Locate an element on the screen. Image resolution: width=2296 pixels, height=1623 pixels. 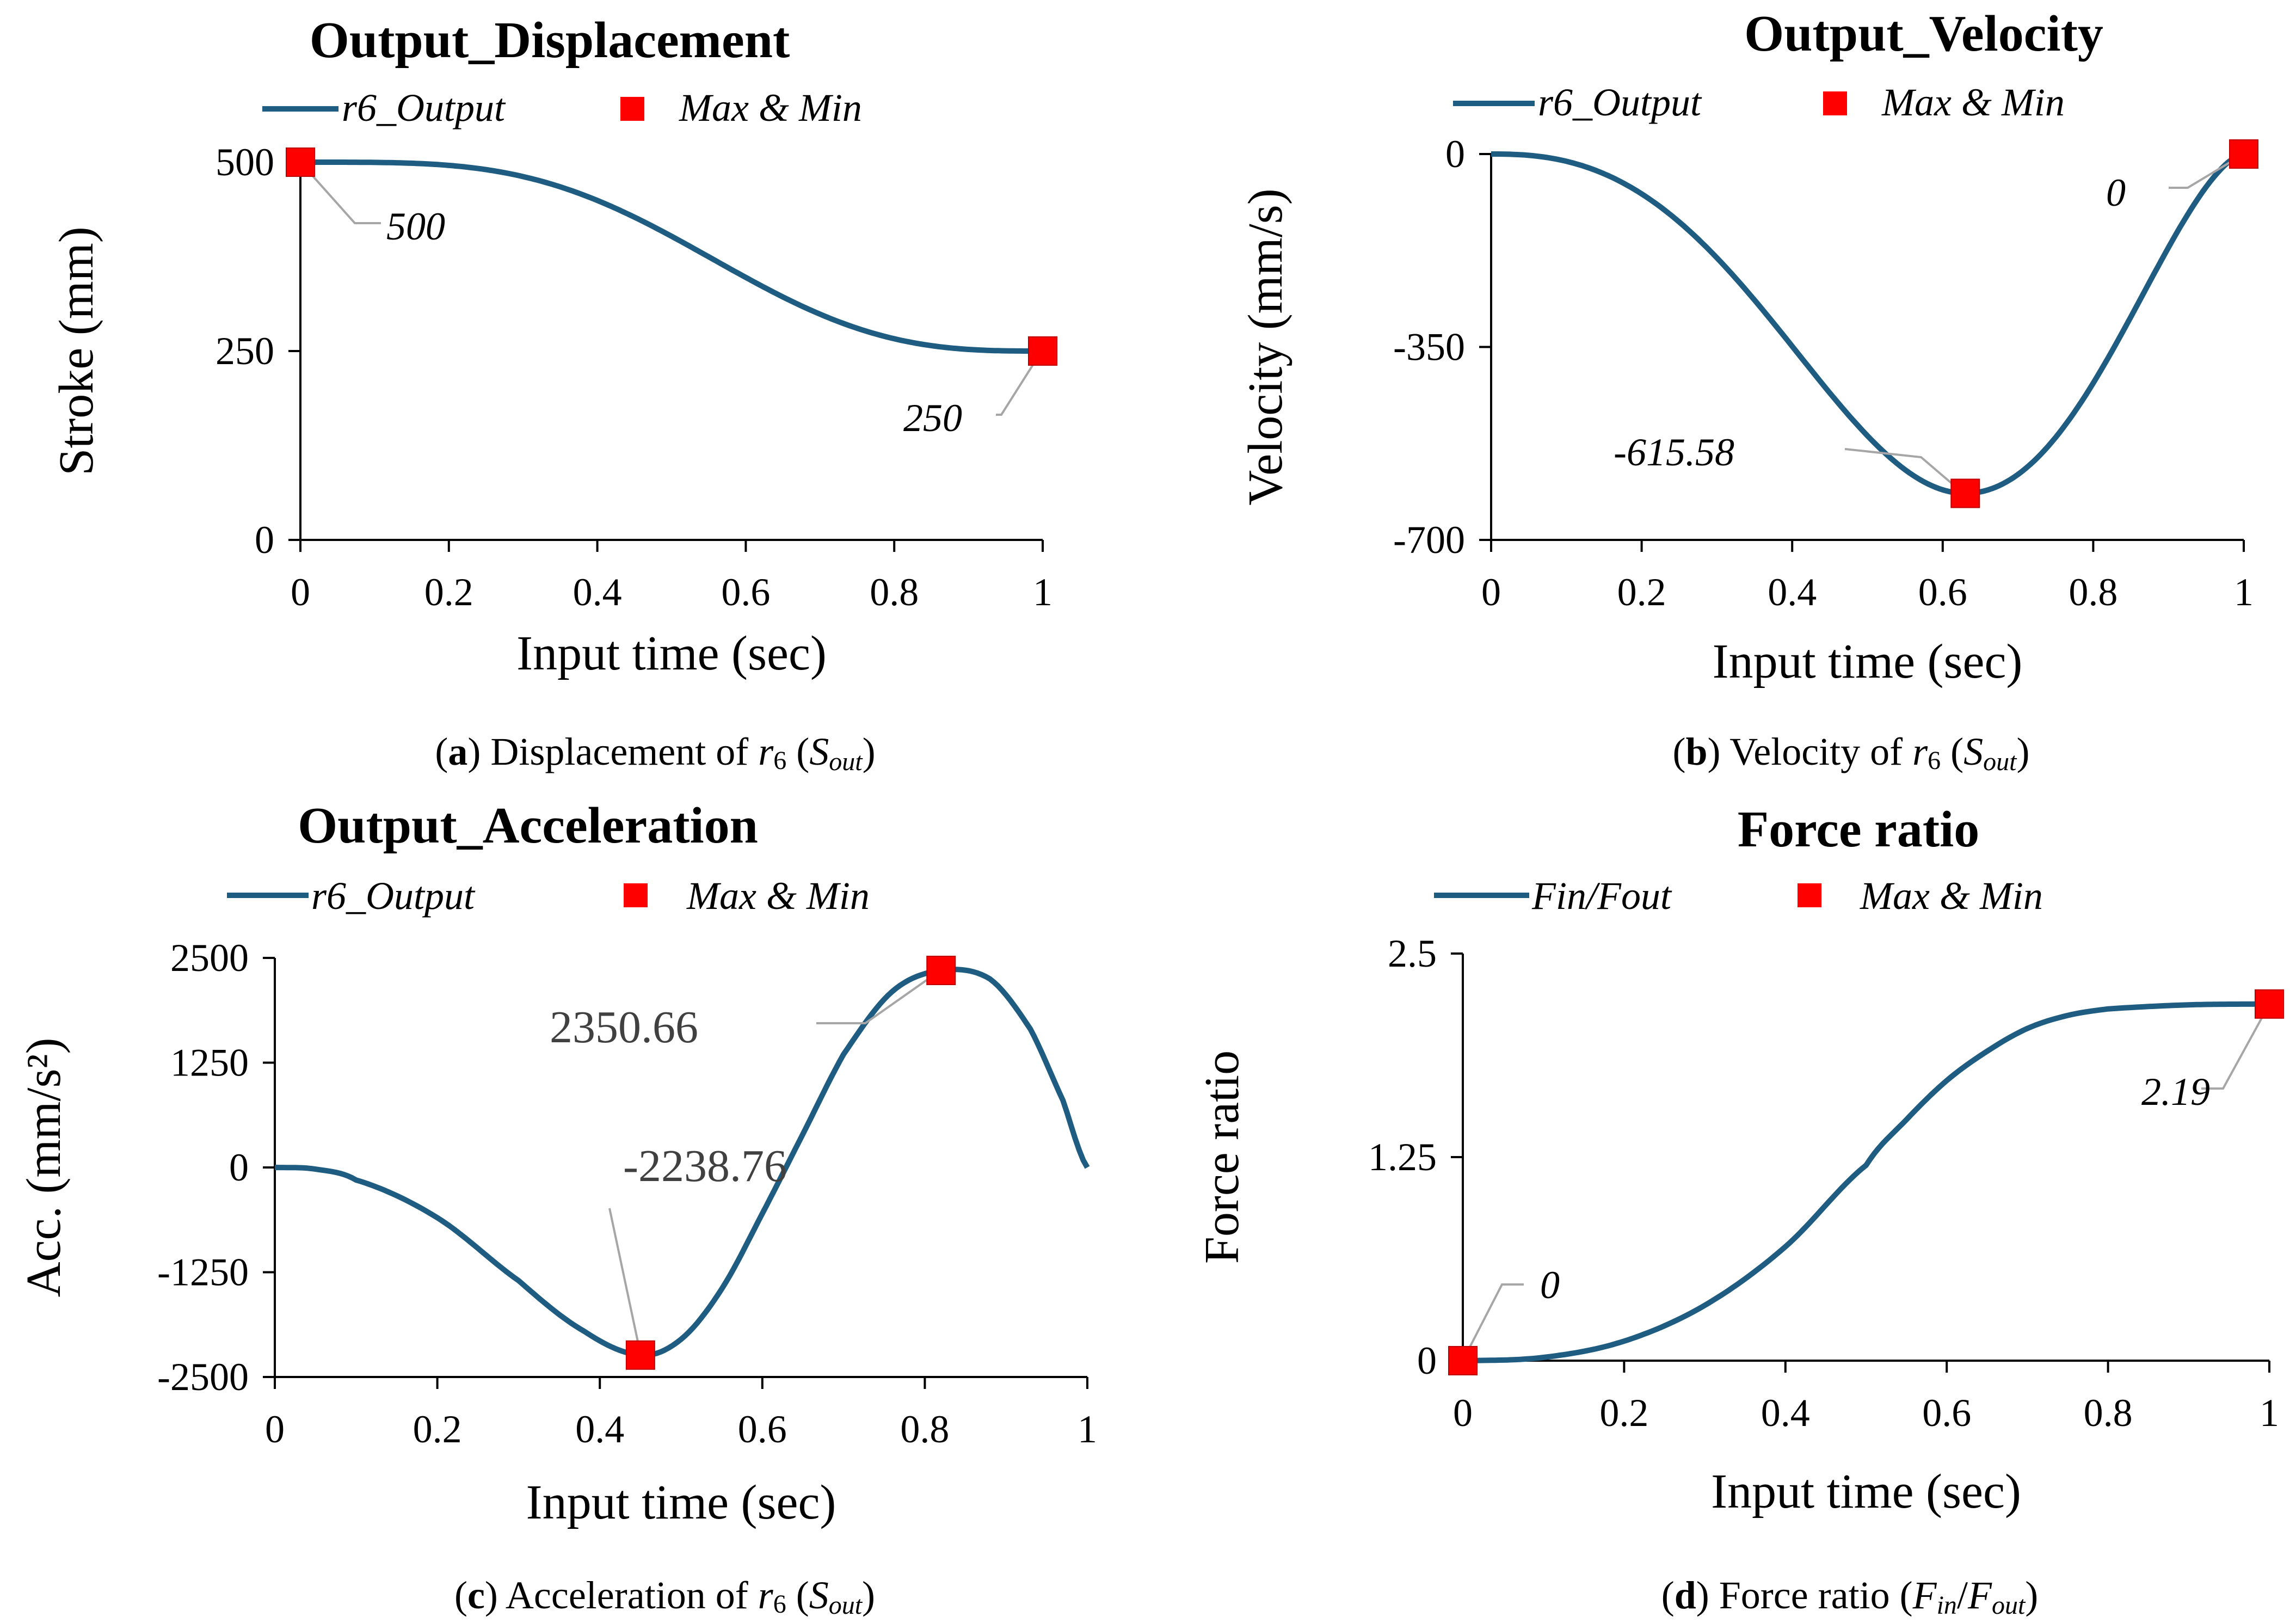
chart-title: Force ratio is located at coordinates (1859, 829).